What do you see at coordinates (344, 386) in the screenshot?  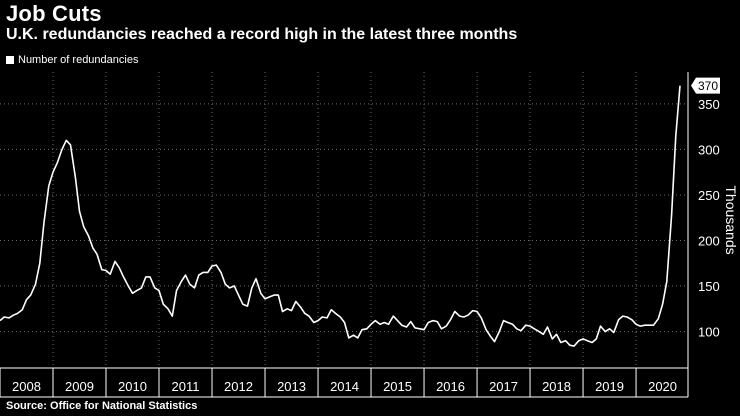 I see `x-tick-label: 2014` at bounding box center [344, 386].